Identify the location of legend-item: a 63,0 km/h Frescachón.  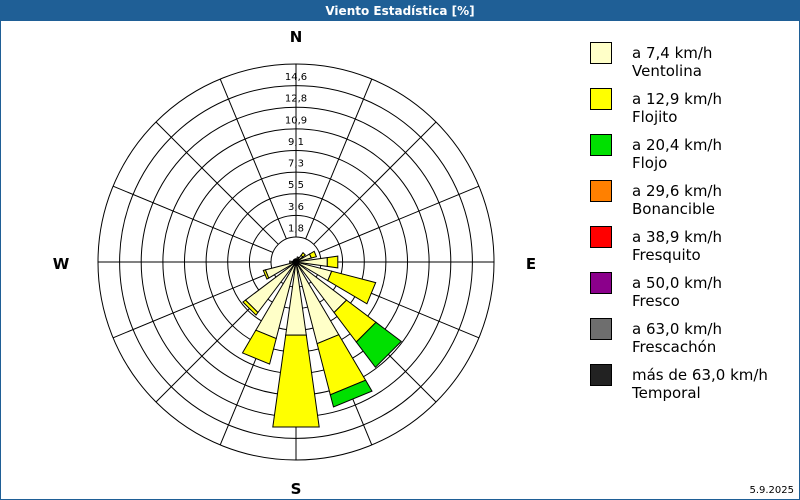
(692, 339).